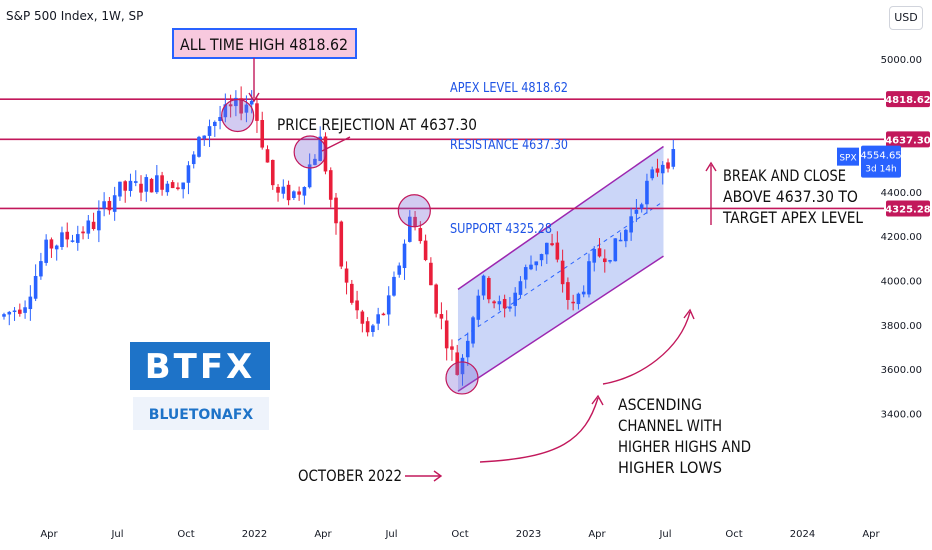  I want to click on break-arrowhead, so click(711, 166).